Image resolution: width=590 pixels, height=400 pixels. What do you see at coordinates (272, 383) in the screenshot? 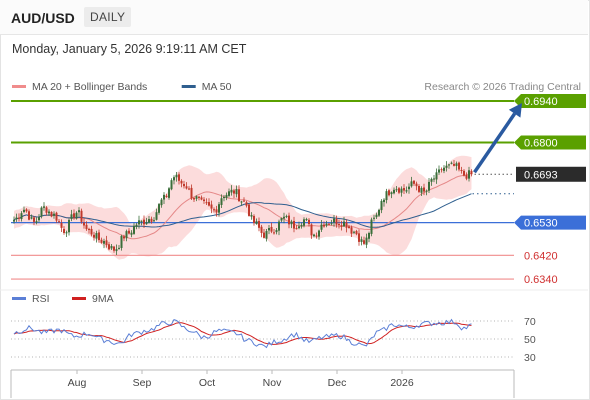
I see `time-tick-label: Nov` at bounding box center [272, 383].